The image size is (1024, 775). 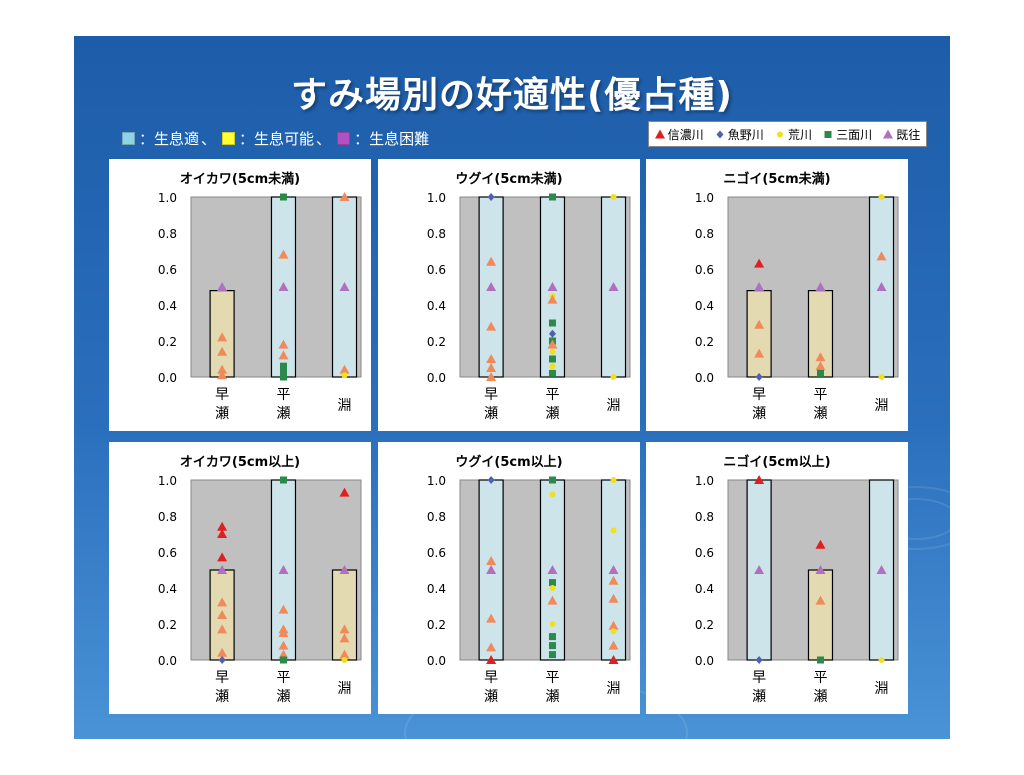 What do you see at coordinates (854, 134) in the screenshot?
I see `series-legend-label: 三面川` at bounding box center [854, 134].